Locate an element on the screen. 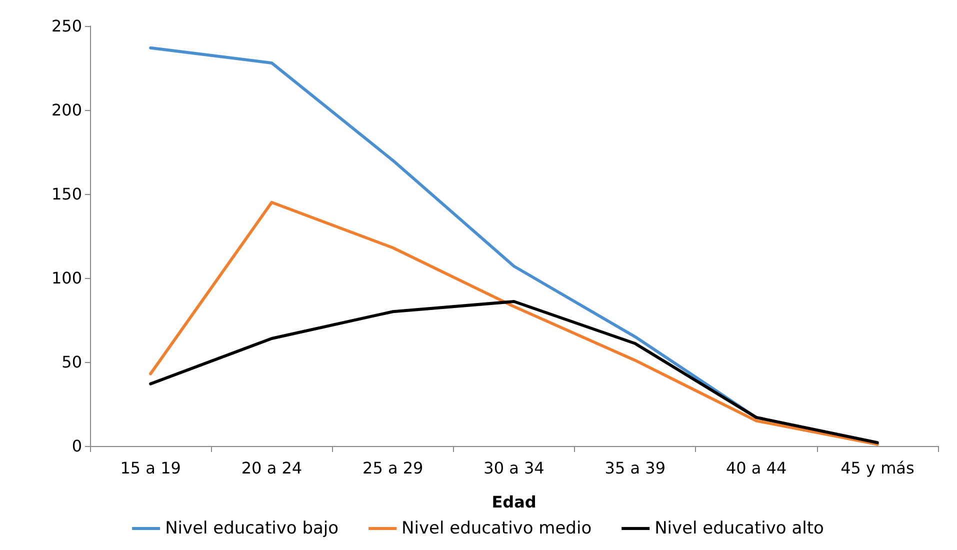 This screenshot has width=957, height=550. y-tick-label: 250 is located at coordinates (66, 26).